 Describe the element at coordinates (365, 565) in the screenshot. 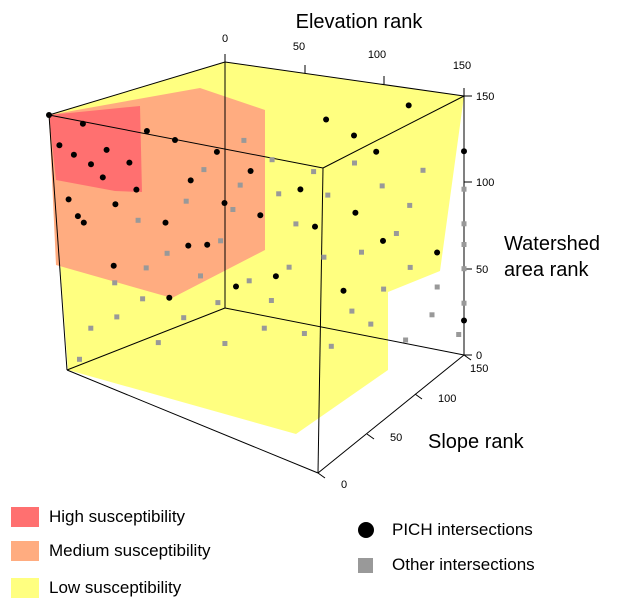

I see `other-marker-icon` at that location.